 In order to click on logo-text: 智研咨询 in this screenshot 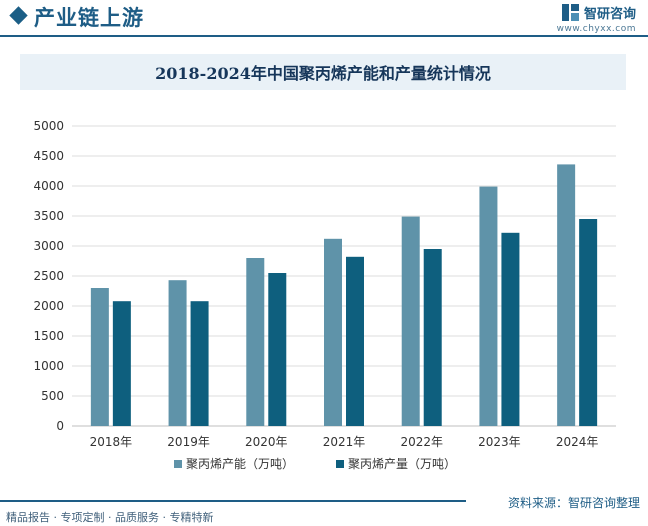, I will do `click(609, 14)`.